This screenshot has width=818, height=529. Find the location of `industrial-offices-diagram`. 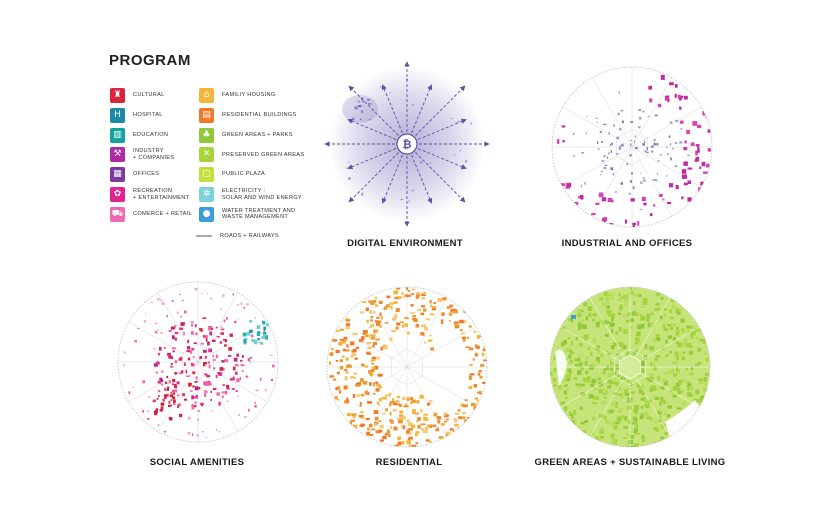

industrial-offices-diagram is located at coordinates (632, 147).